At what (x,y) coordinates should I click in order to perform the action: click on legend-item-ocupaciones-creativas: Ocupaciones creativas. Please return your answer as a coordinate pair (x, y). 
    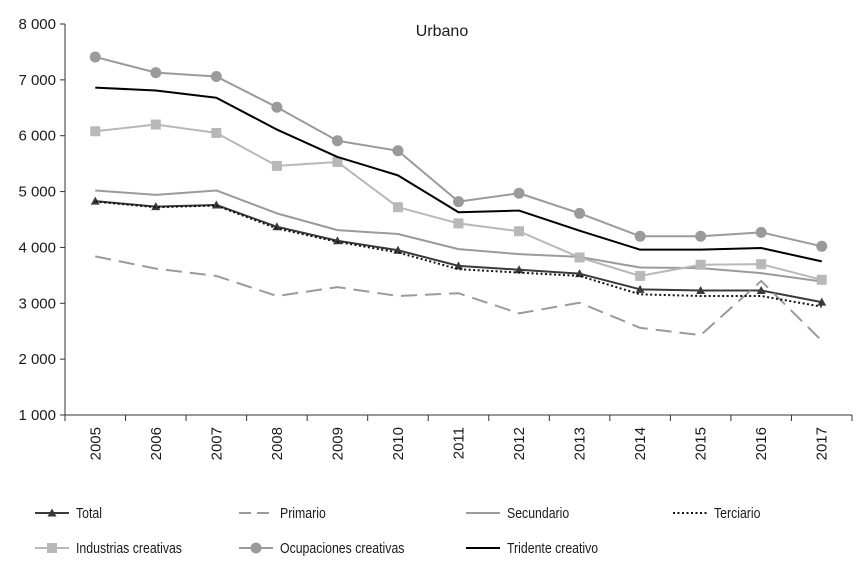
    Looking at the image, I should click on (335, 548).